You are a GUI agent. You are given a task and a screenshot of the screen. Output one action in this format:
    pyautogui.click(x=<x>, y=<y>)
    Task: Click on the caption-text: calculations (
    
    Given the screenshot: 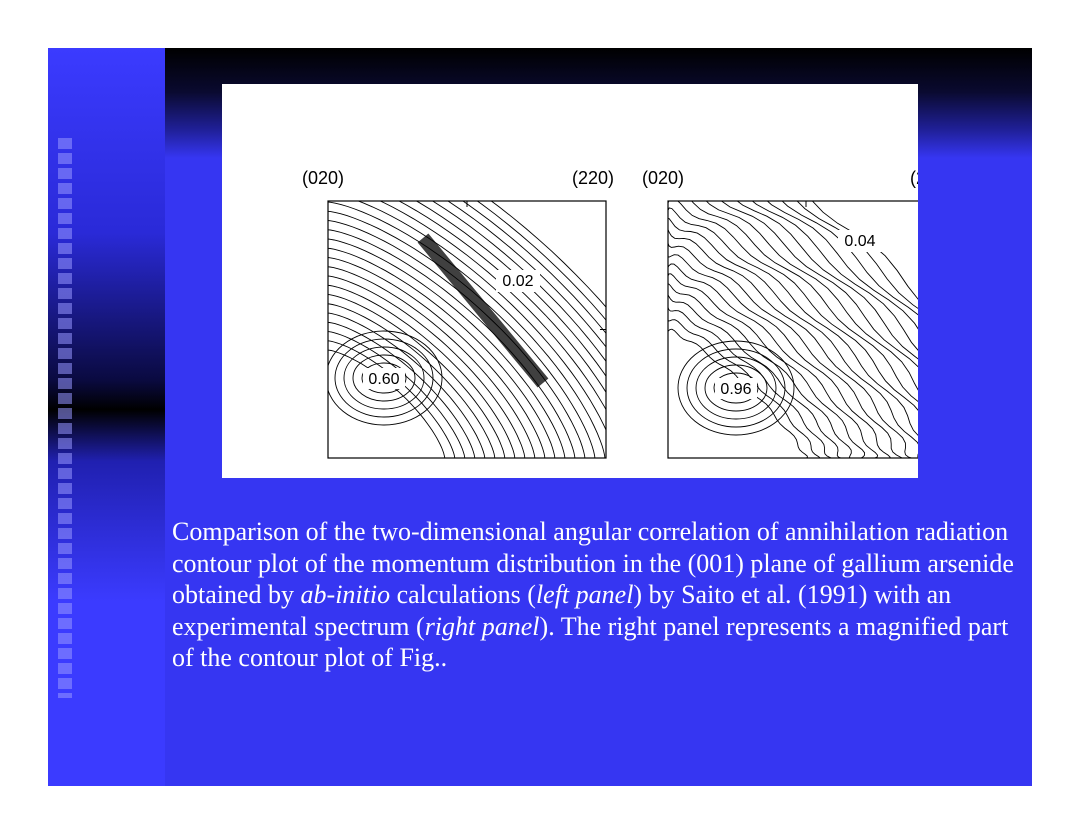 What is the action you would take?
    pyautogui.click(x=463, y=594)
    